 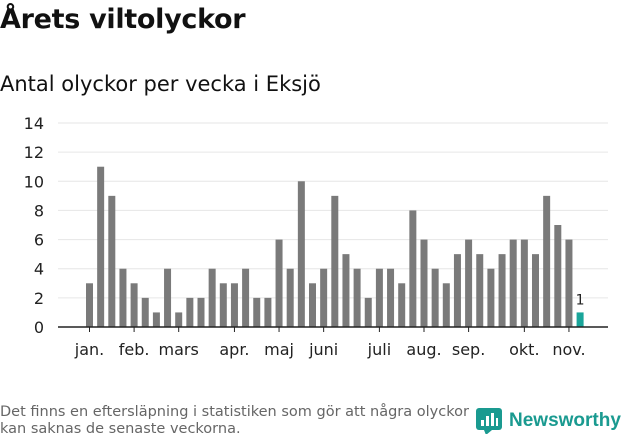 What do you see at coordinates (39, 327) in the screenshot?
I see `y-tick-label: 0` at bounding box center [39, 327].